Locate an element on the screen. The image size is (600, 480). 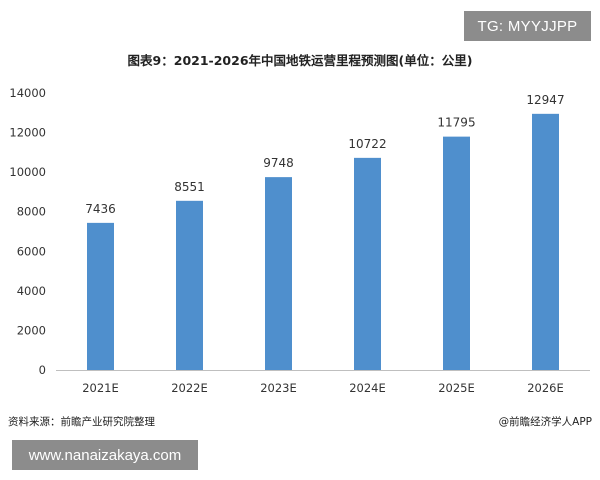
x-tick-label: 2023E is located at coordinates (278, 388).